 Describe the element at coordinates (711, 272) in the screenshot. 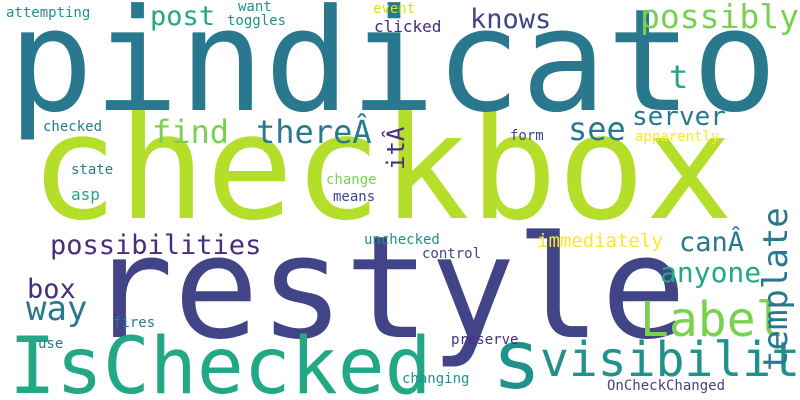

I see `word-anyone: anyone` at that location.